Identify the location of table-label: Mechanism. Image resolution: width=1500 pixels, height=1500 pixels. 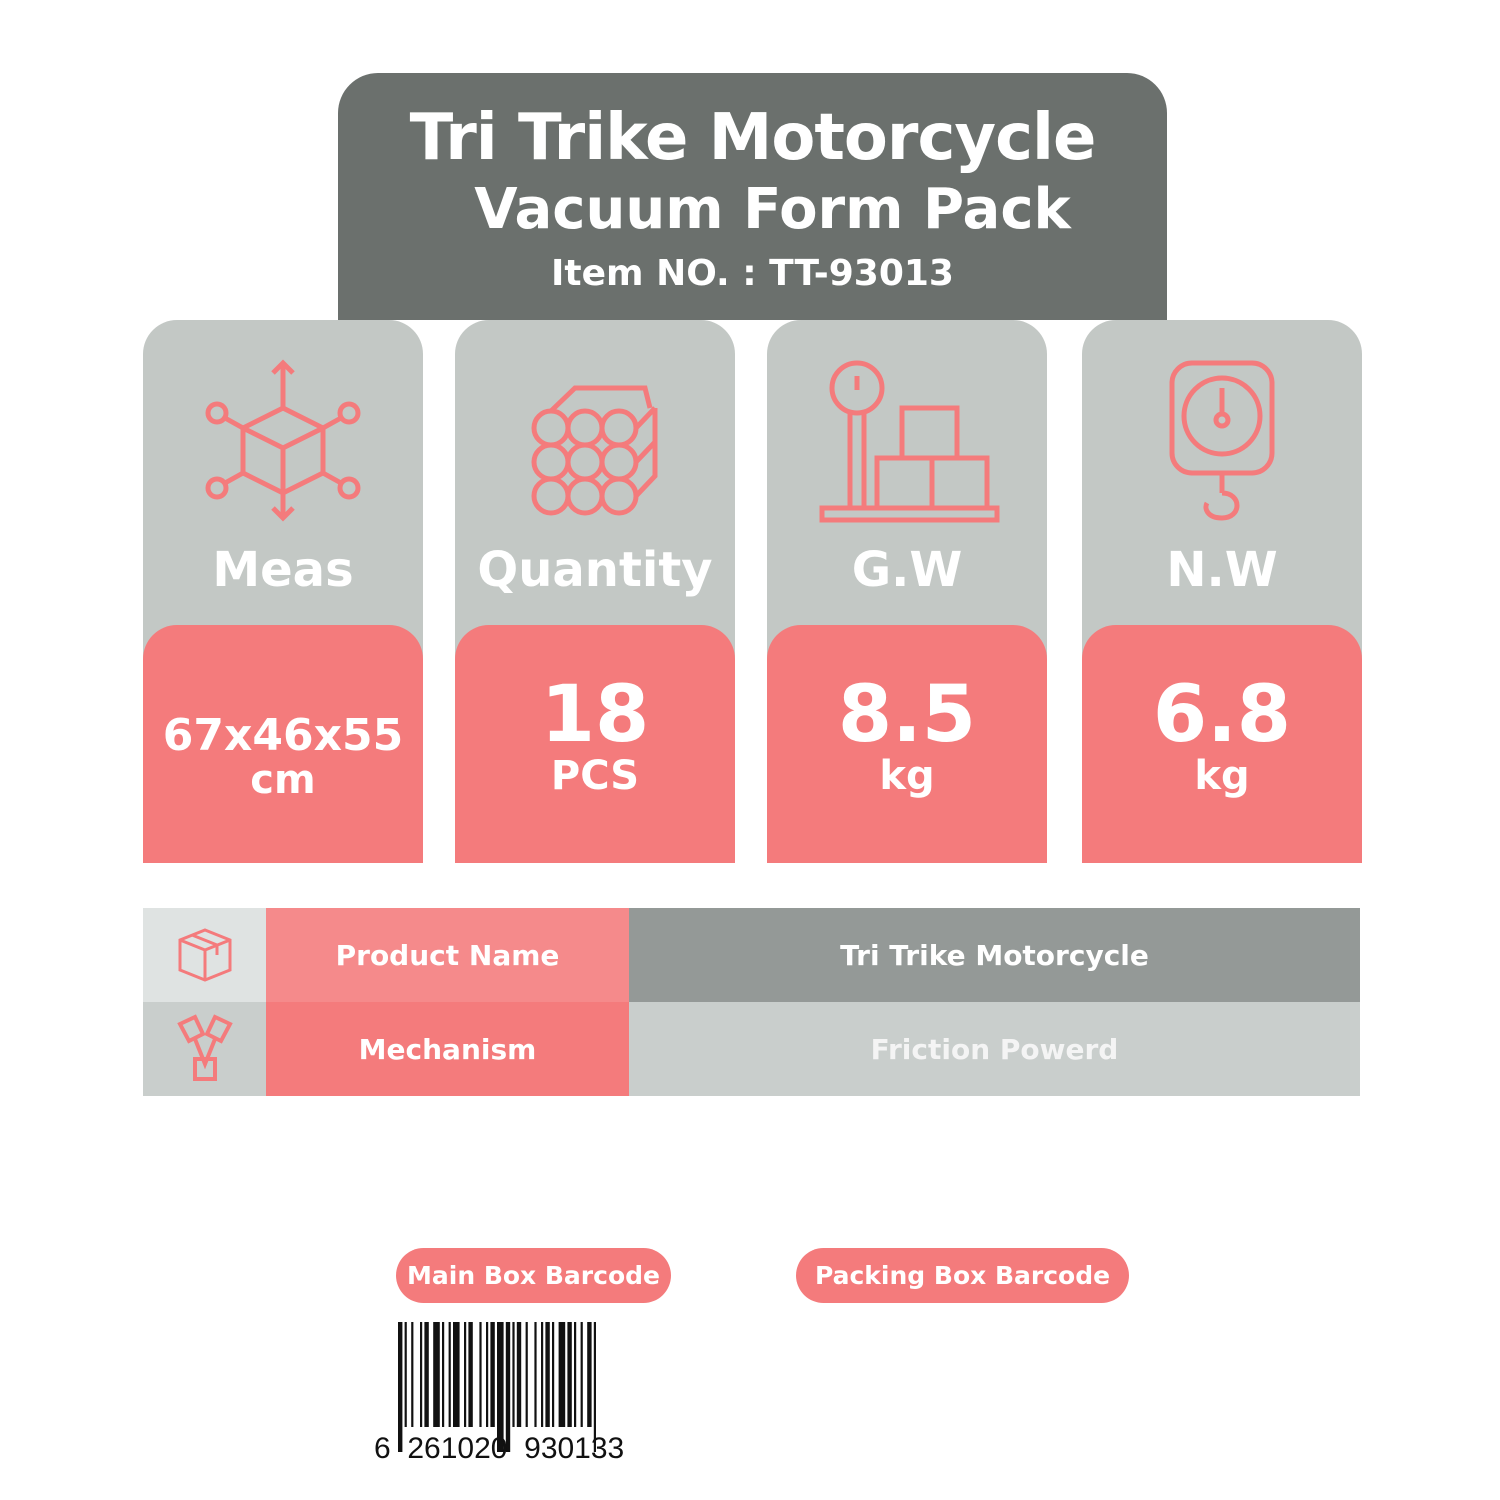
(447, 1049).